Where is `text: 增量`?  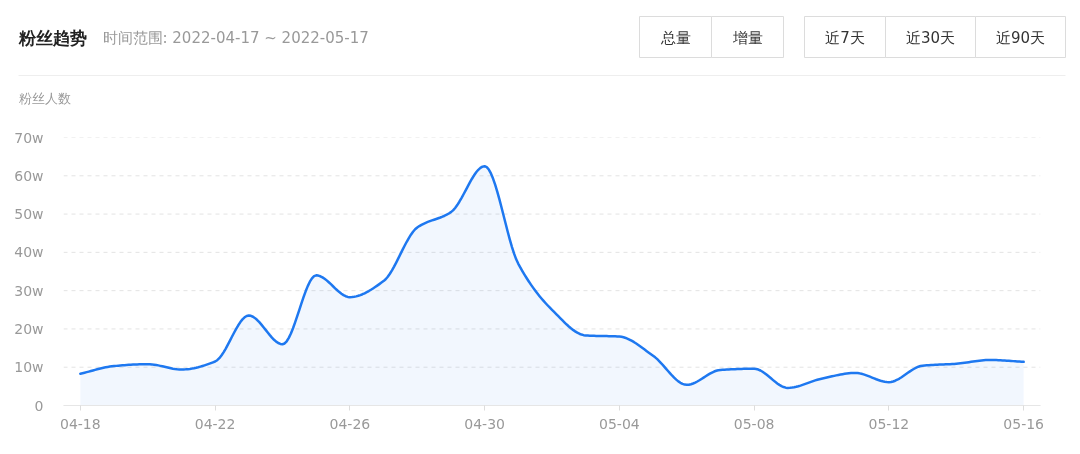
text: 增量 is located at coordinates (747, 37).